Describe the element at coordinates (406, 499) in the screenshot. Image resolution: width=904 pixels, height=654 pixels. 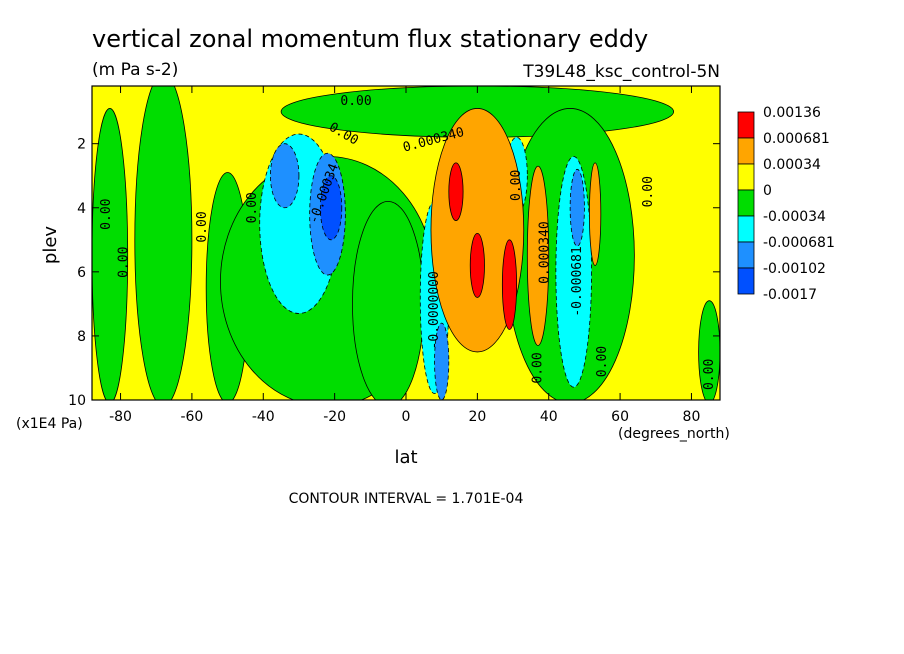
I see `contour-interval: CONTOUR INTERVAL = 1.701E-04` at that location.